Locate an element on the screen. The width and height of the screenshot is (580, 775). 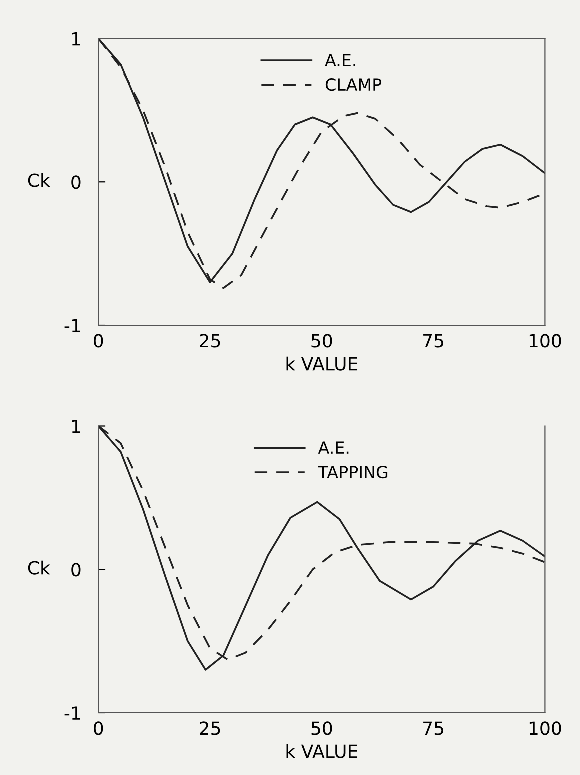
legend-label: CLAMP is located at coordinates (354, 85).